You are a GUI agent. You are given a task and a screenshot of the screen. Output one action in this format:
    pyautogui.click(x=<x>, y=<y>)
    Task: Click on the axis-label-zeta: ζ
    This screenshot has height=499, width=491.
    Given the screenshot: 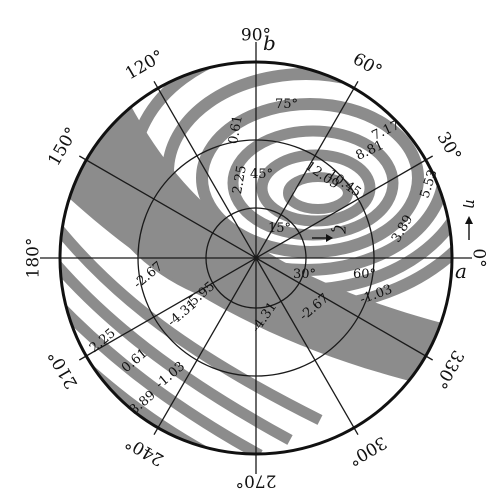 What is the action you would take?
    pyautogui.click(x=339, y=229)
    